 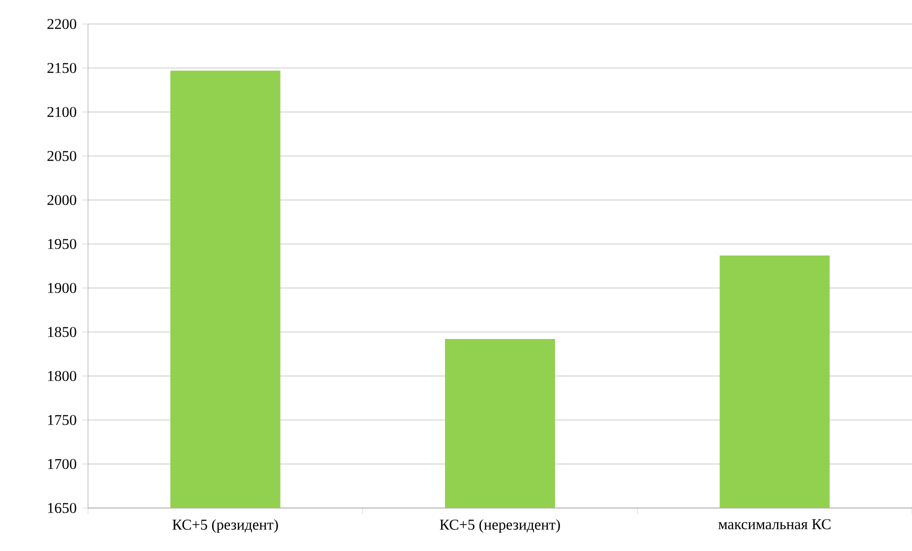 What do you see at coordinates (61, 200) in the screenshot?
I see `y-tick-label: 2000` at bounding box center [61, 200].